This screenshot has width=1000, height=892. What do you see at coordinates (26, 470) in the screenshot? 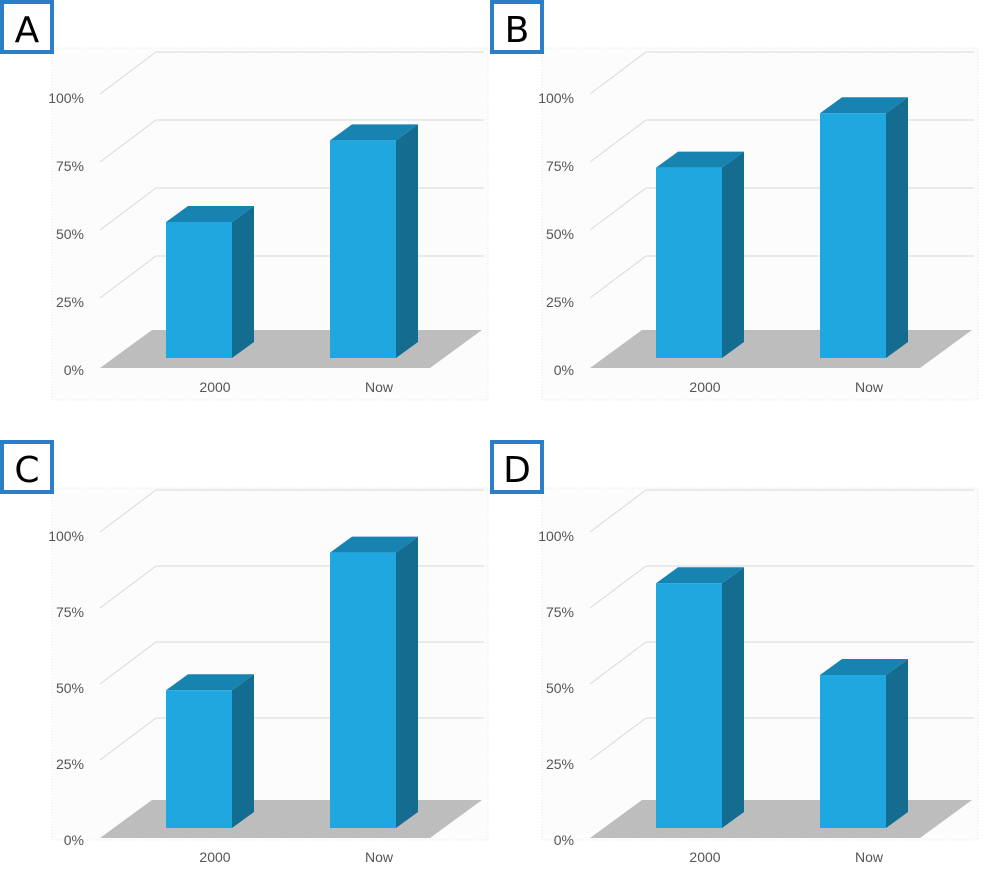
I see `panel-label-text: C` at bounding box center [26, 470].